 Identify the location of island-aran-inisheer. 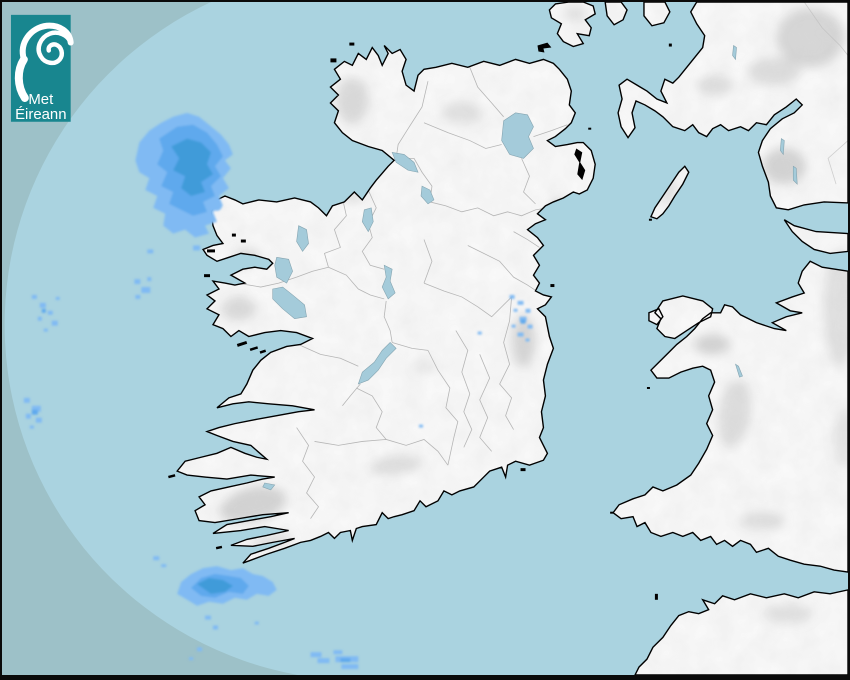
(263, 351).